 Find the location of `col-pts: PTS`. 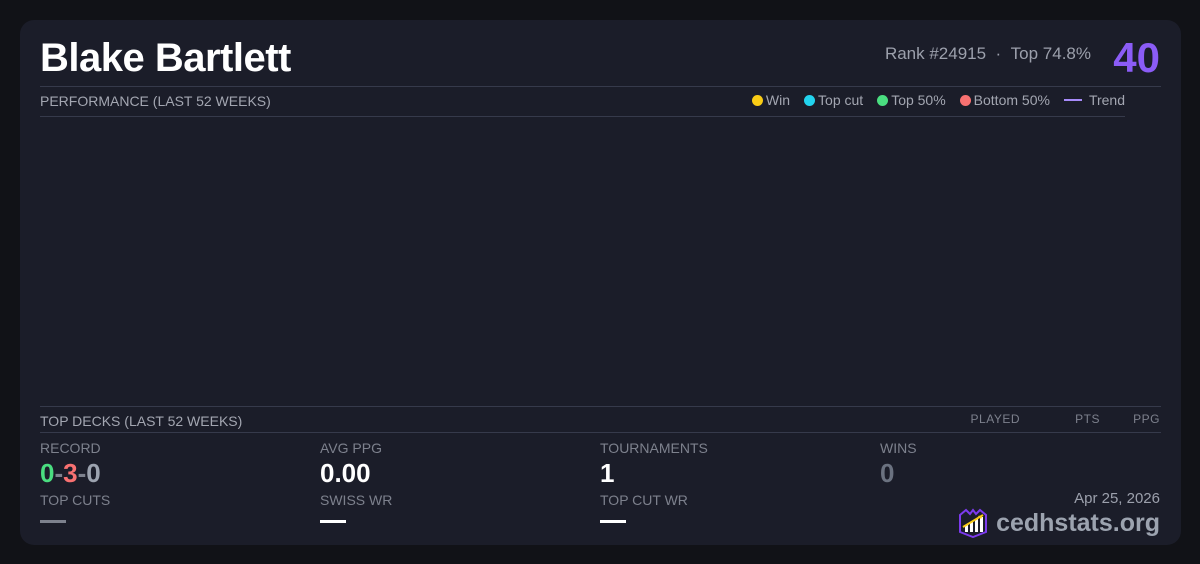

col-pts: PTS is located at coordinates (1087, 419).